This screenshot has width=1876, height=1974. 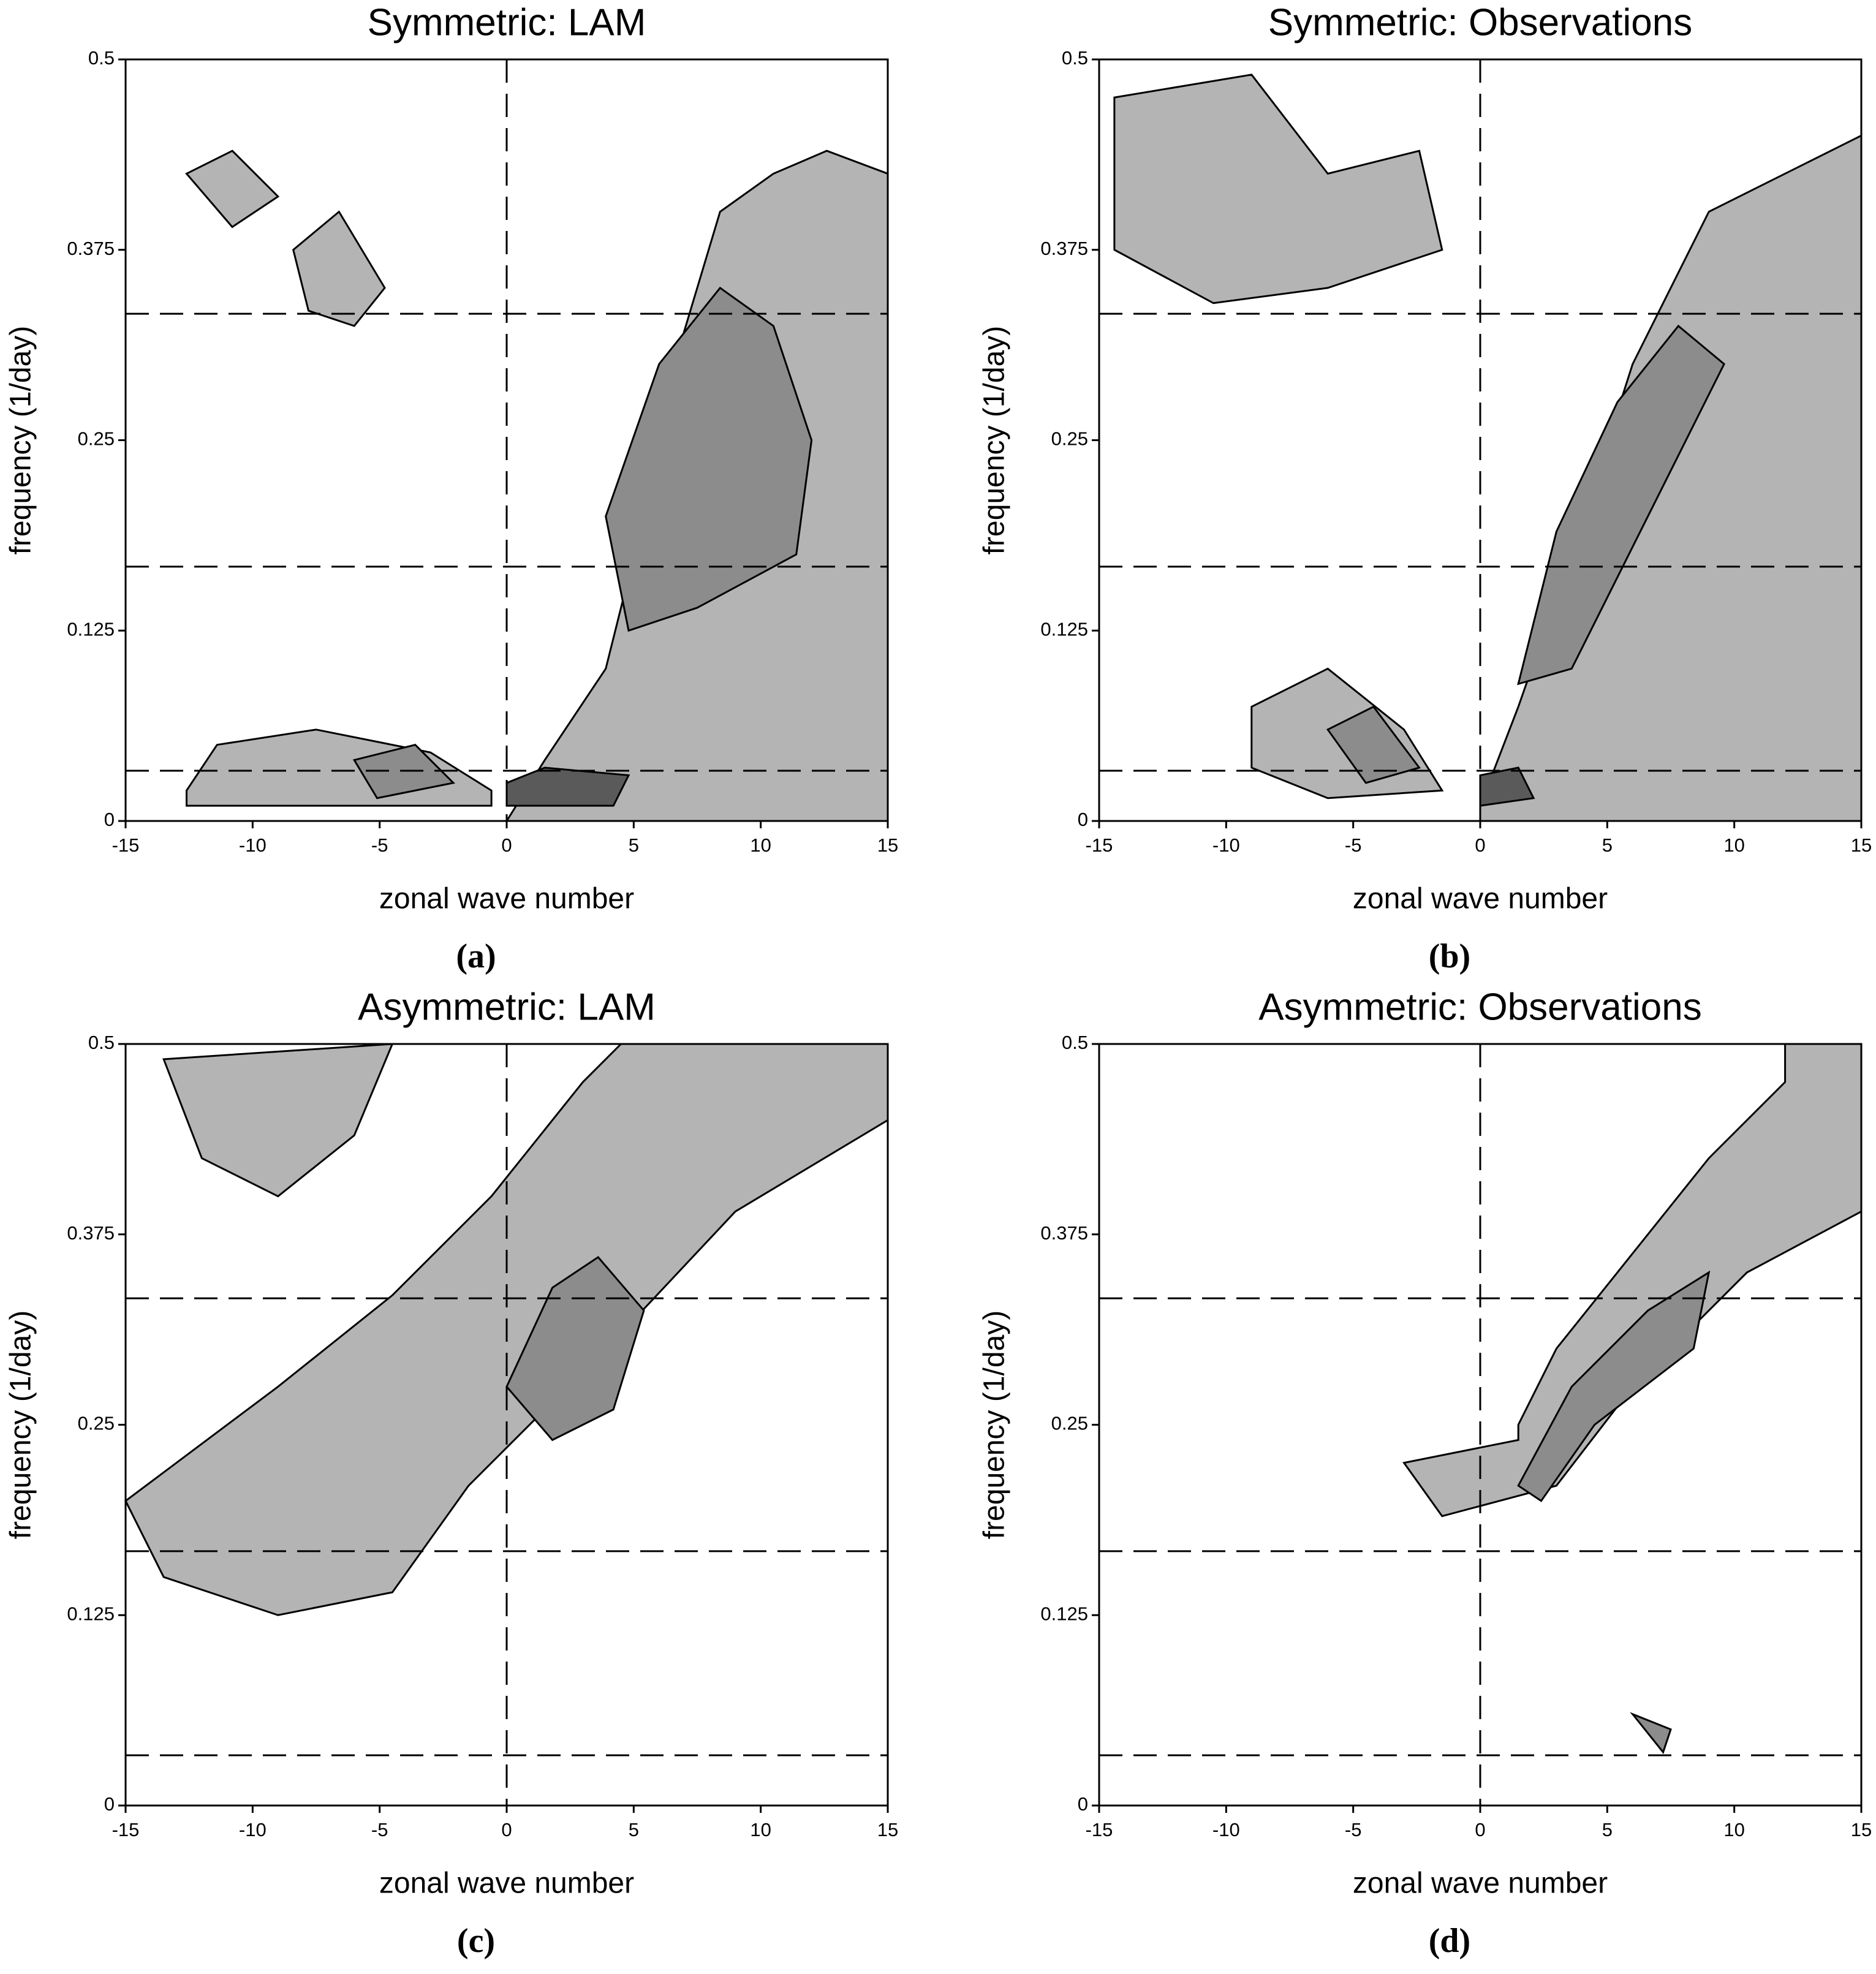 I want to click on panel-label: (c), so click(x=476, y=1941).